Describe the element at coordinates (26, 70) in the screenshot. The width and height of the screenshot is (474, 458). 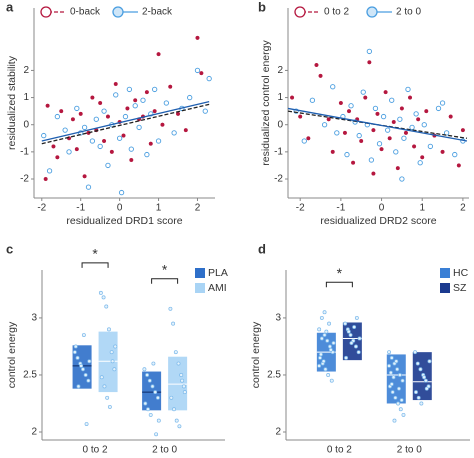
I see `y-tick-label: 2` at that location.